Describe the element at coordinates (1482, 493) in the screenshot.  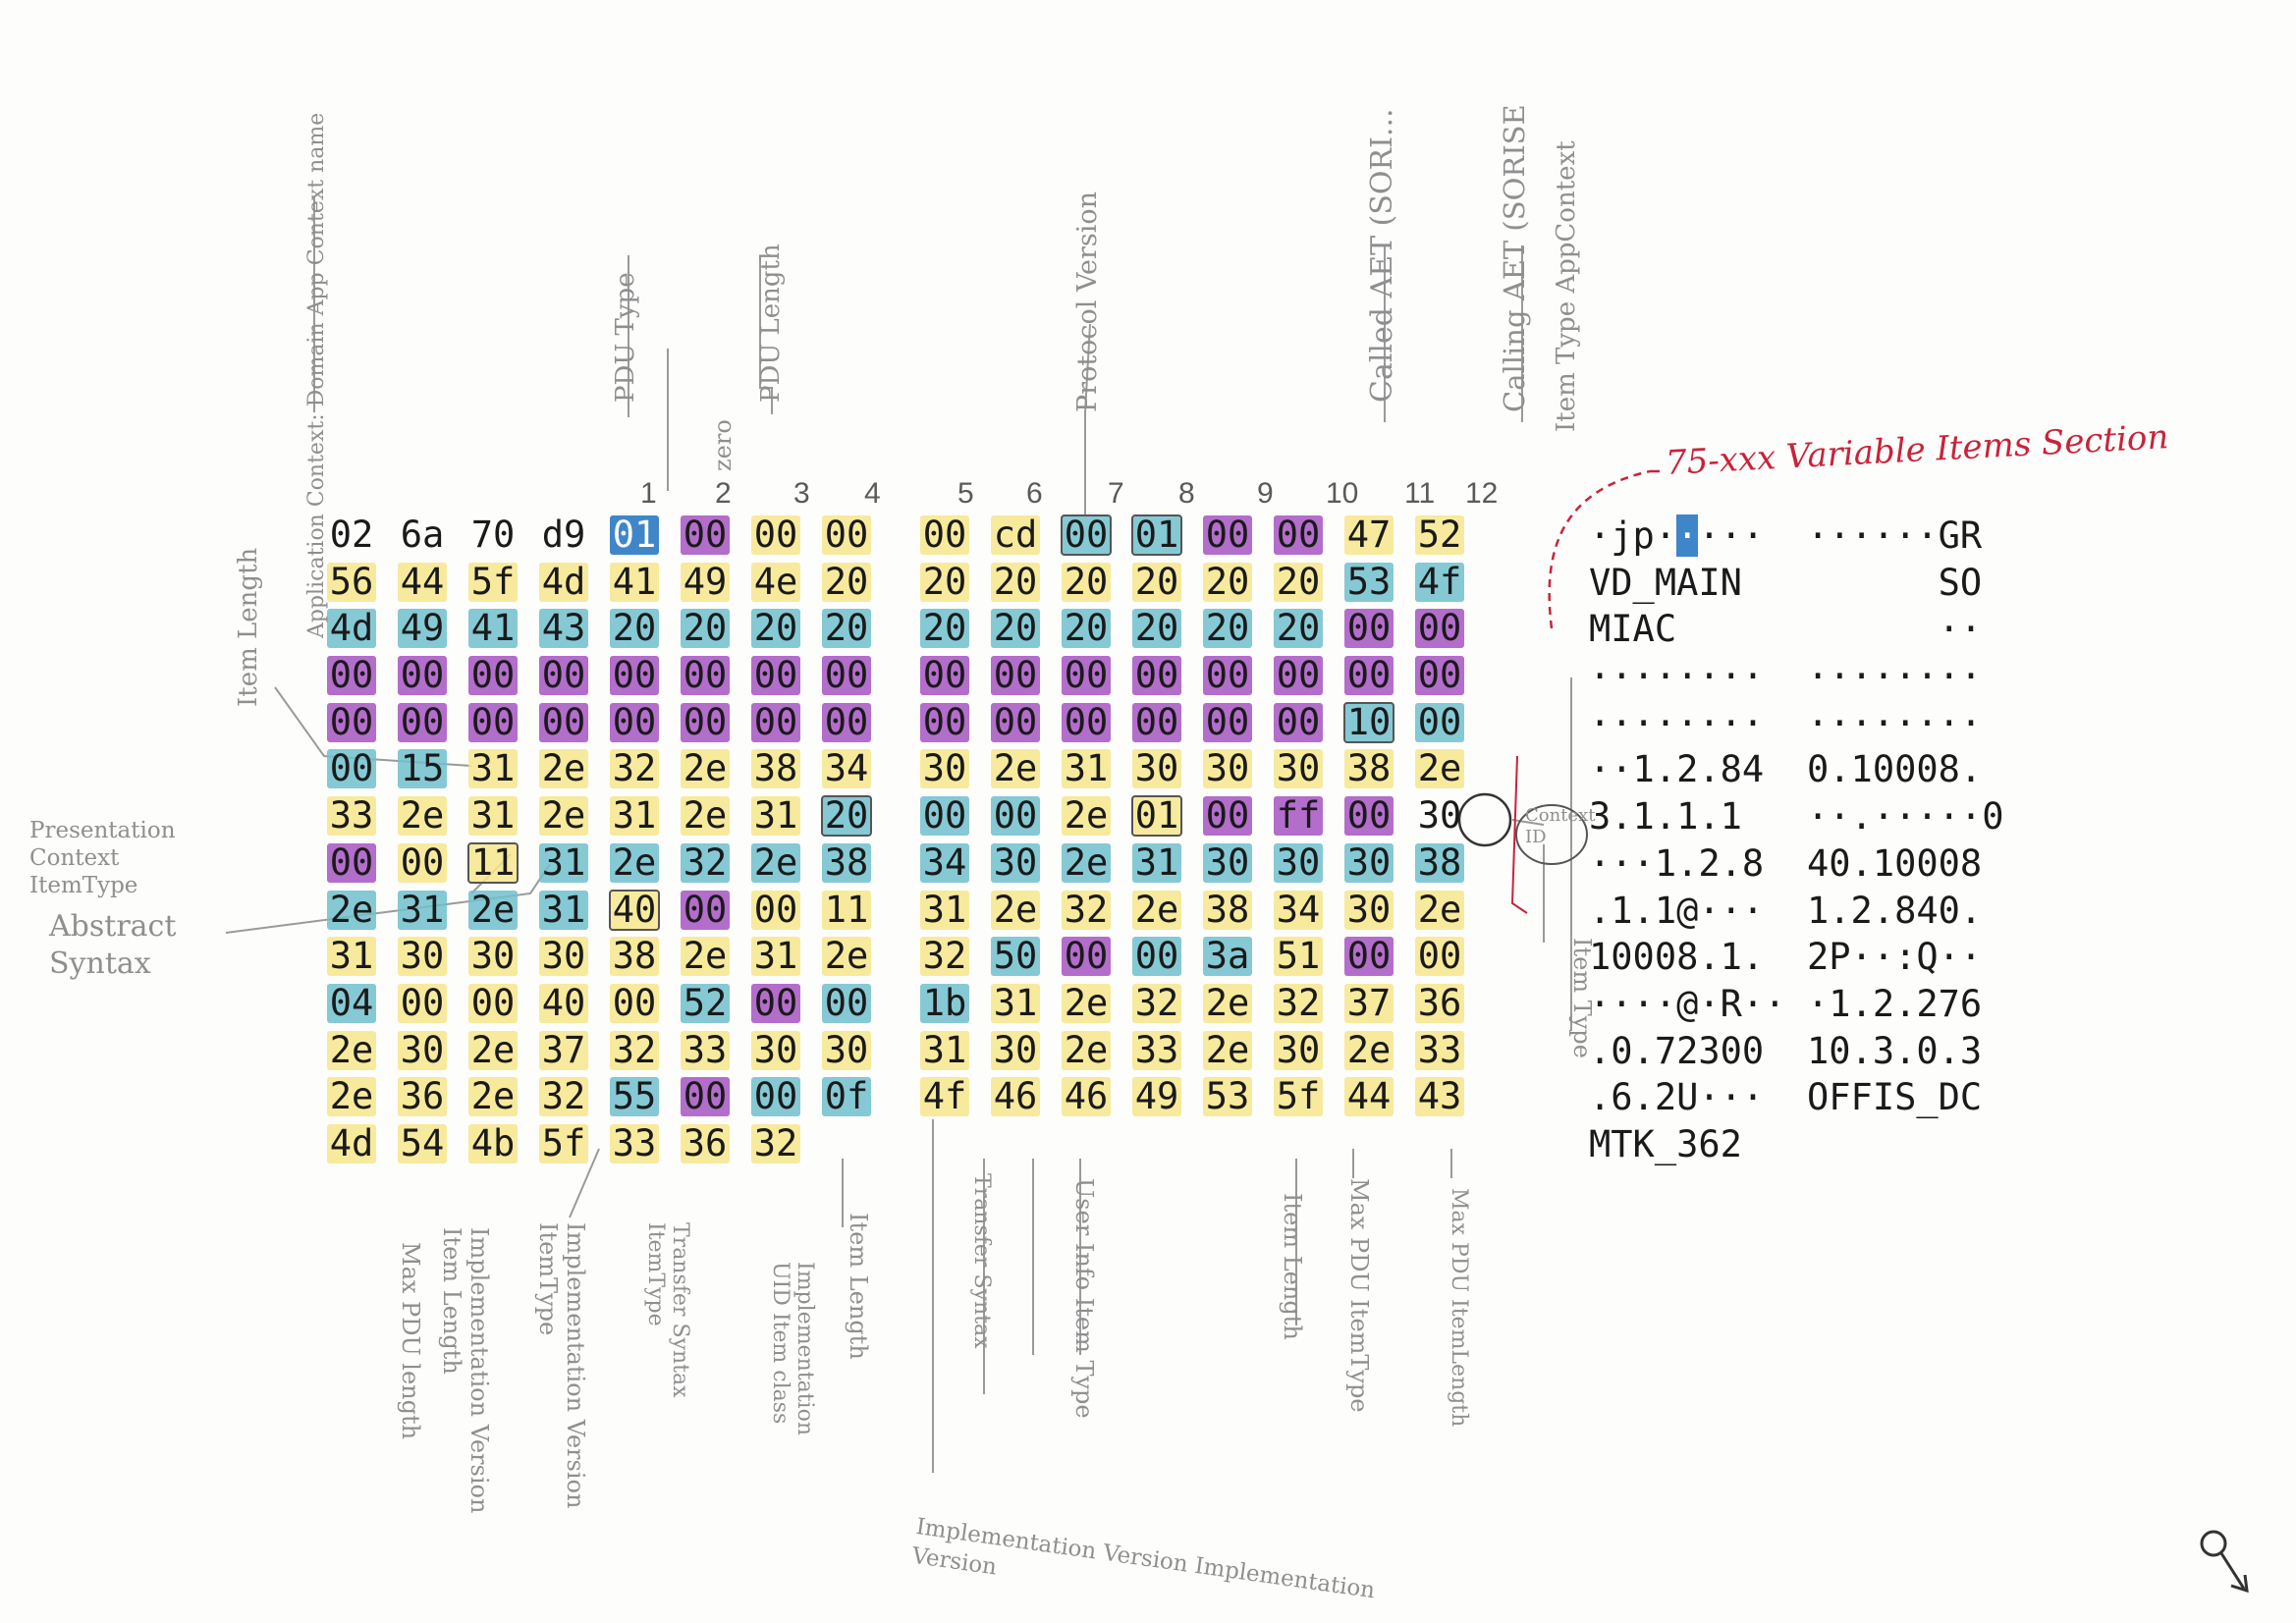
I see `column-number: 12` at that location.